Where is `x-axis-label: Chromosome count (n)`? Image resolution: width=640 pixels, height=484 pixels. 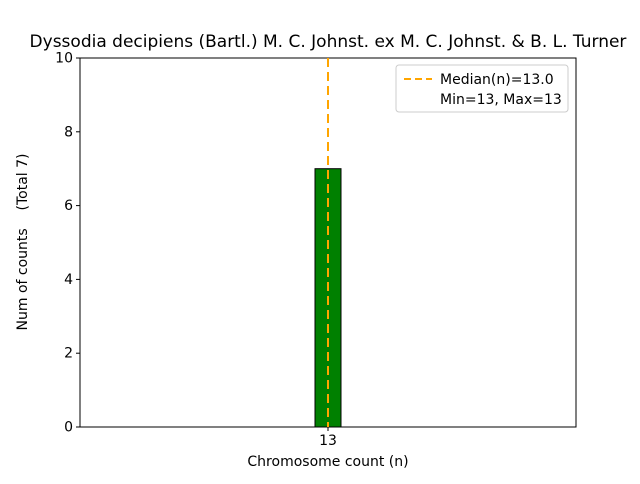 x-axis-label: Chromosome count (n) is located at coordinates (327, 462).